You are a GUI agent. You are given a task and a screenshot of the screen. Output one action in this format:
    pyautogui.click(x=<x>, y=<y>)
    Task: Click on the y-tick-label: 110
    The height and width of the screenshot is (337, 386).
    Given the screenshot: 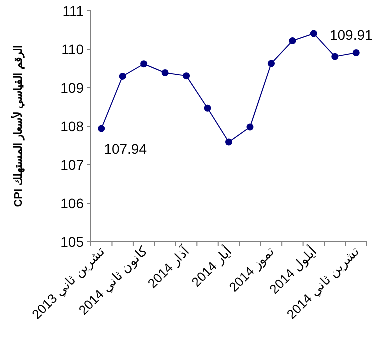 What is the action you would take?
    pyautogui.click(x=73, y=50)
    